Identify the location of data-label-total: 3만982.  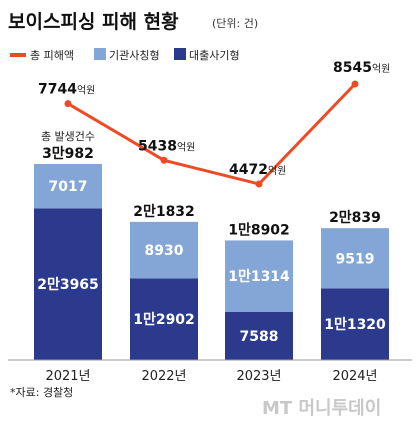
(68, 154).